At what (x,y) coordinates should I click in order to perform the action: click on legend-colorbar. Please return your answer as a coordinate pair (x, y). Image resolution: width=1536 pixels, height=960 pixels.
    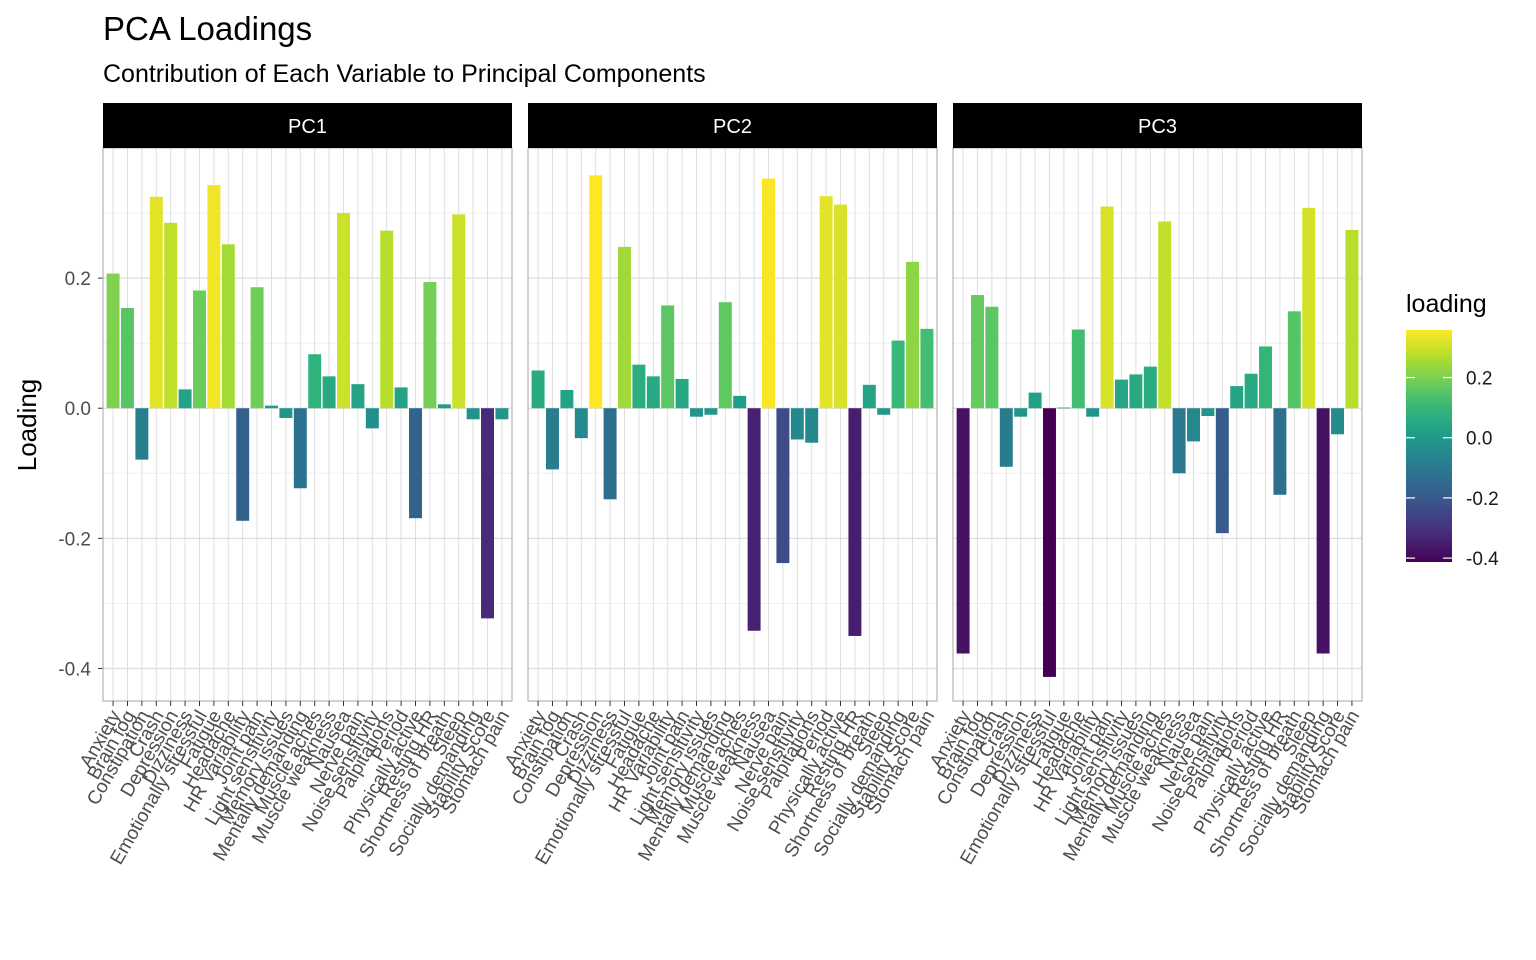
    Looking at the image, I should click on (1429, 446).